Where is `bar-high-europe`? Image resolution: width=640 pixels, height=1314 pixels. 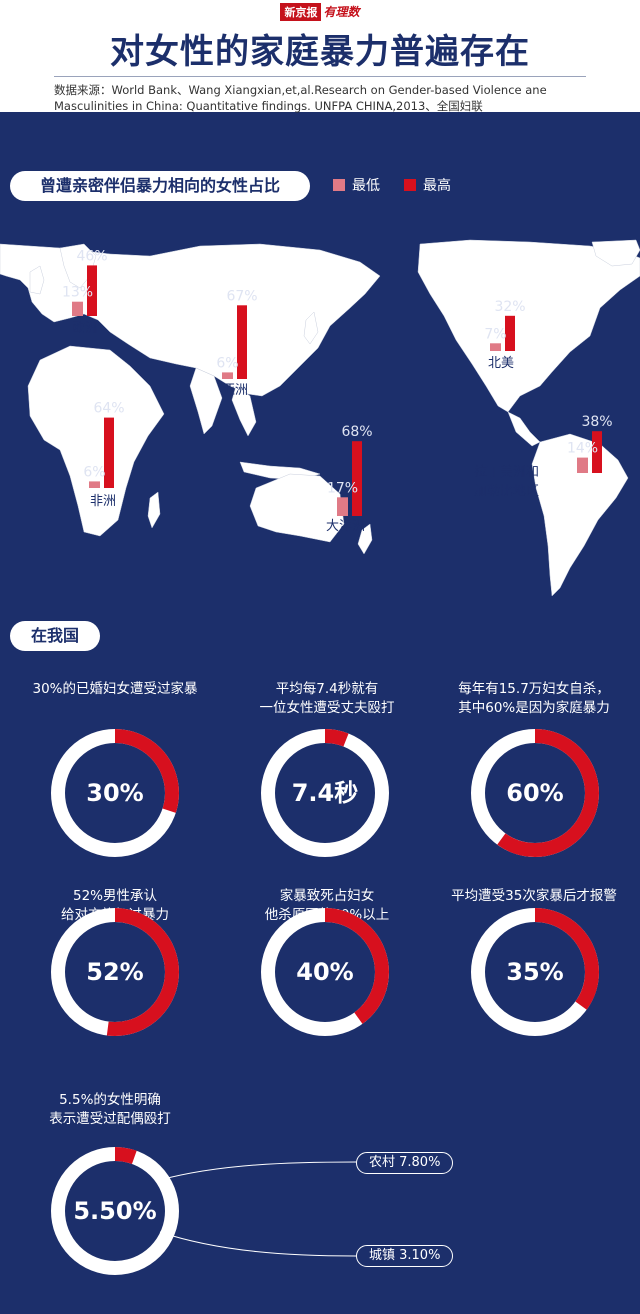
bar-high-europe is located at coordinates (92, 290).